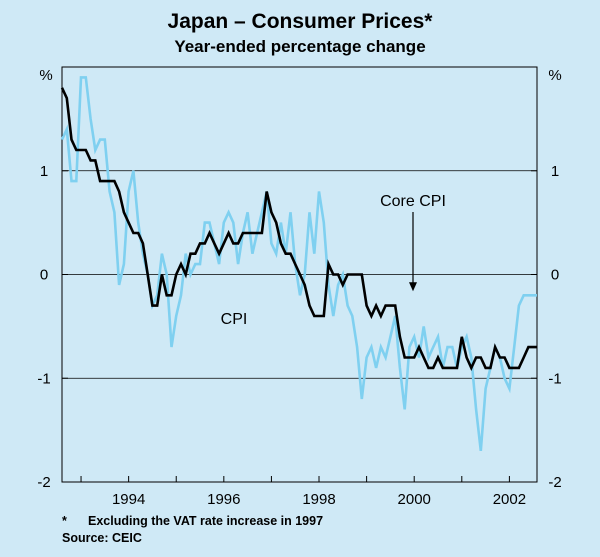 This screenshot has width=600, height=557. What do you see at coordinates (555, 275) in the screenshot?
I see `y-tick-label-right: 0` at bounding box center [555, 275].